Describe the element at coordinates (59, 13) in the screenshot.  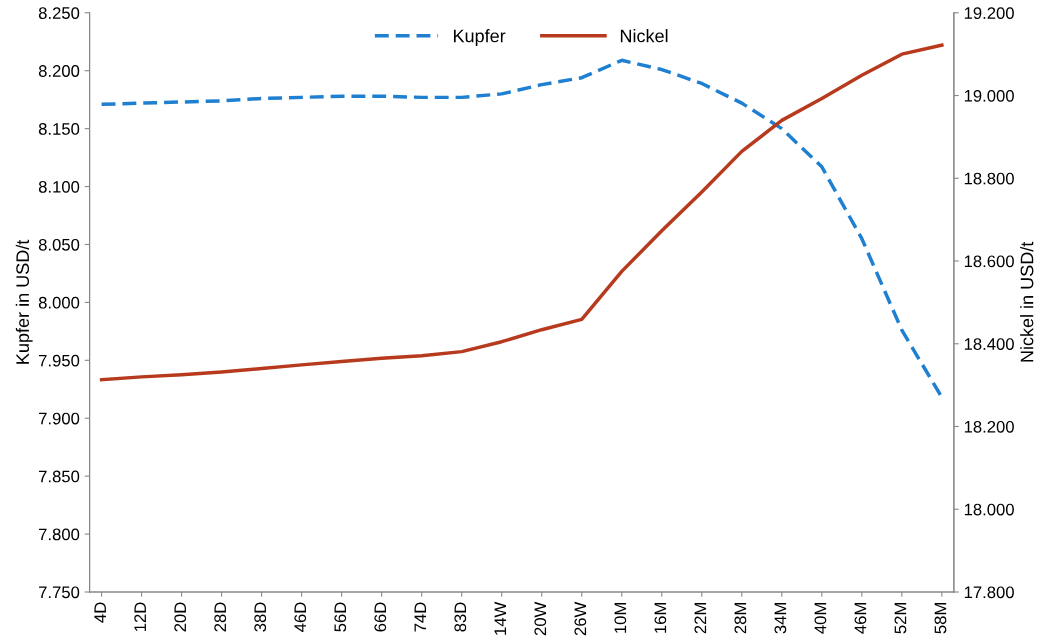
I see `y-tick-label: 8.250` at that location.